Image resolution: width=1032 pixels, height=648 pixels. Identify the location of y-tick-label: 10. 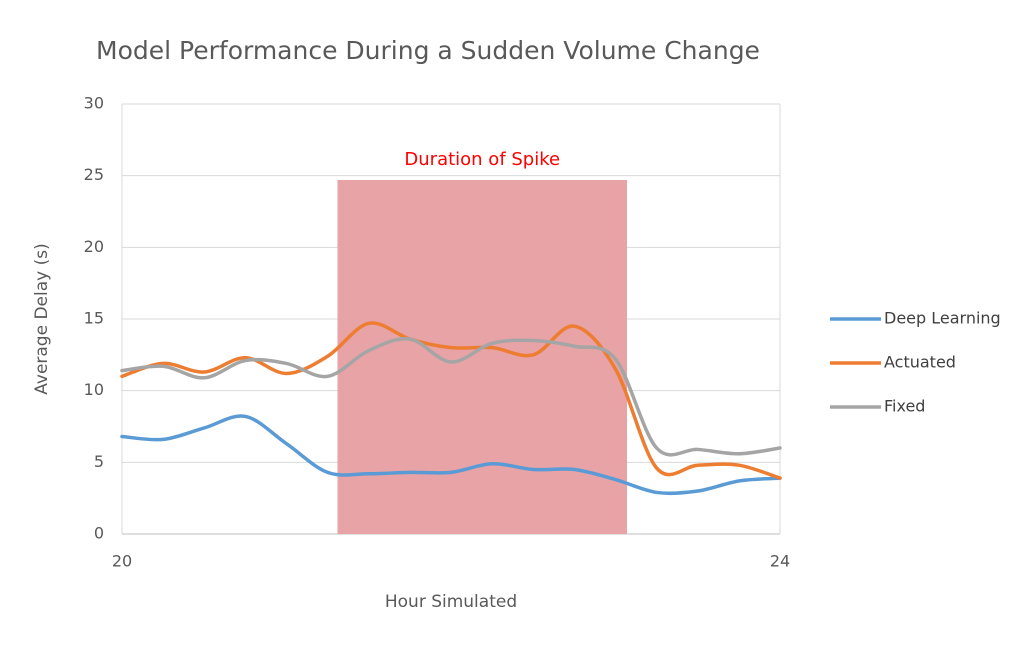
(94, 389).